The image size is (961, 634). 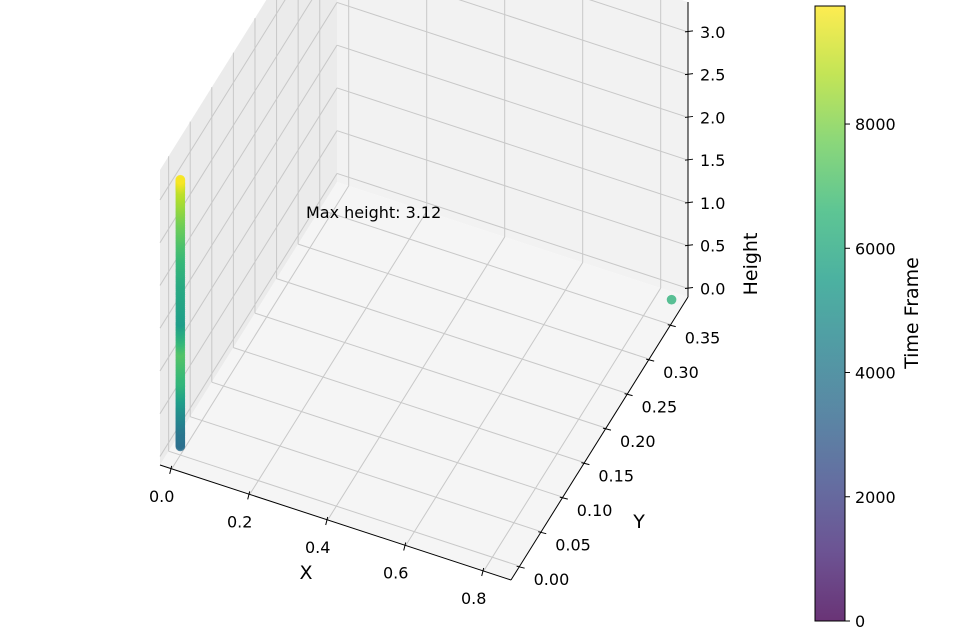 What do you see at coordinates (627, 459) in the screenshot?
I see `y-tick-labels: 0.00 0.05 0.10 0.15 0.20 0.25 0.30 0.35` at bounding box center [627, 459].